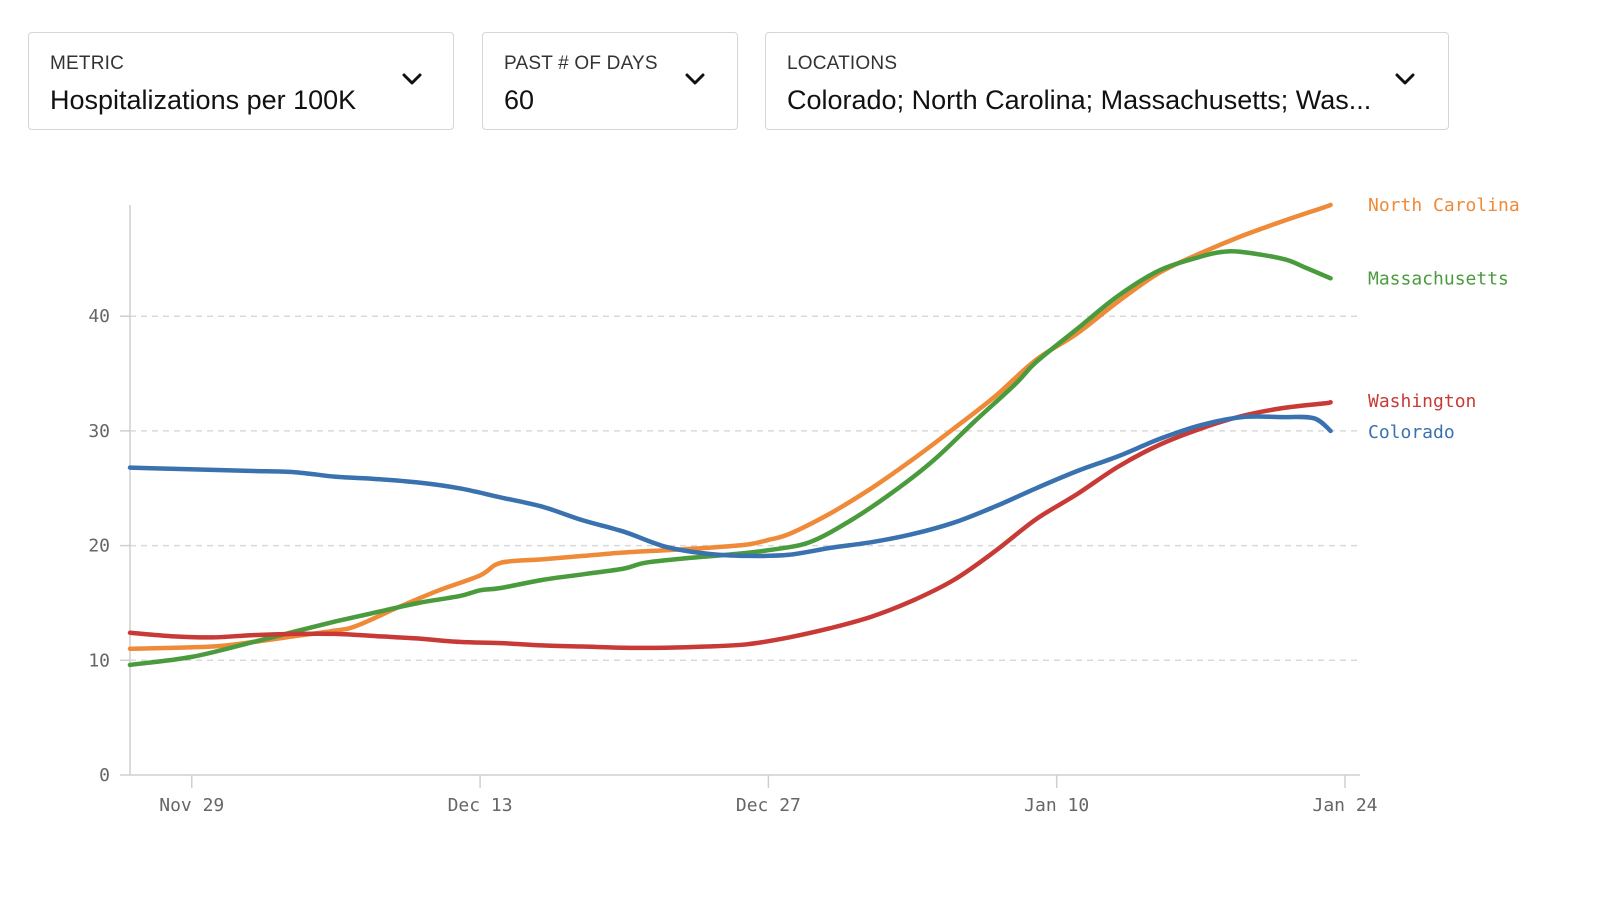 Image resolution: width=1600 pixels, height=898 pixels. I want to click on y-tick-label: 20, so click(99, 546).